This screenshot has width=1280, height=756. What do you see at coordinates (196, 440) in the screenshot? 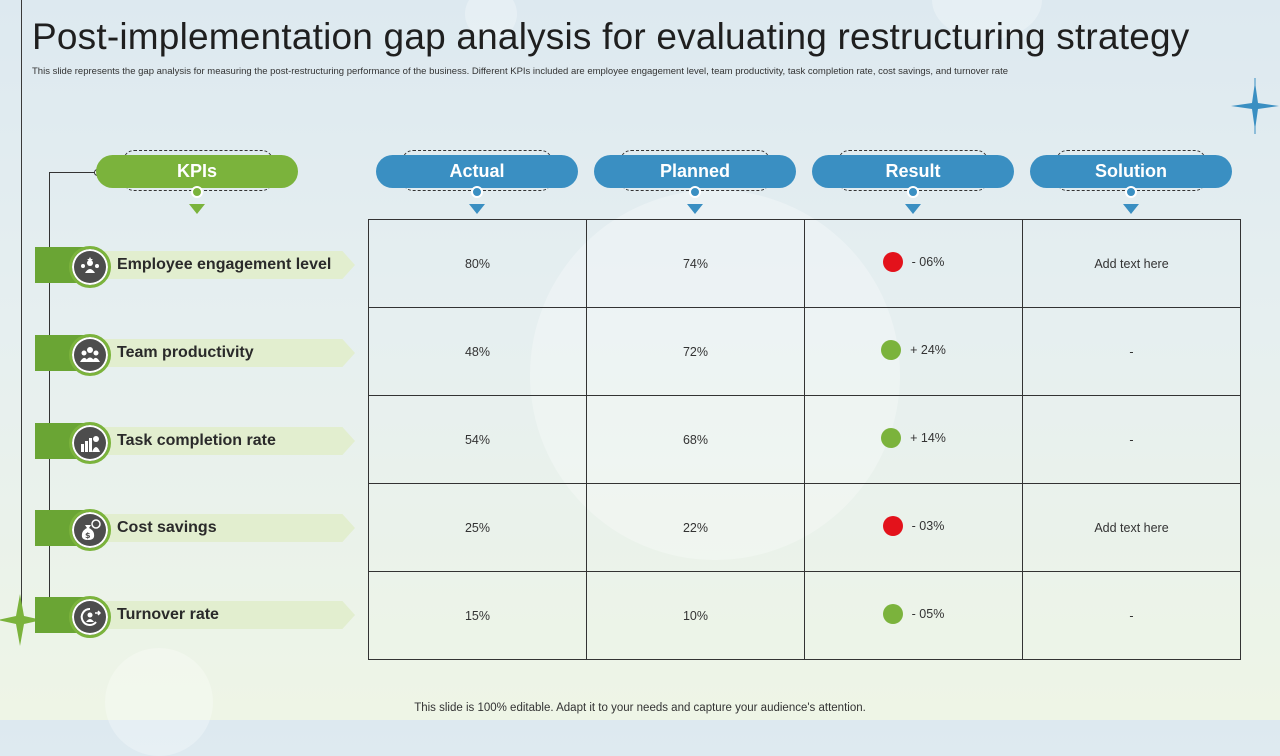
I see `kpi-label: Task completion rate` at bounding box center [196, 440].